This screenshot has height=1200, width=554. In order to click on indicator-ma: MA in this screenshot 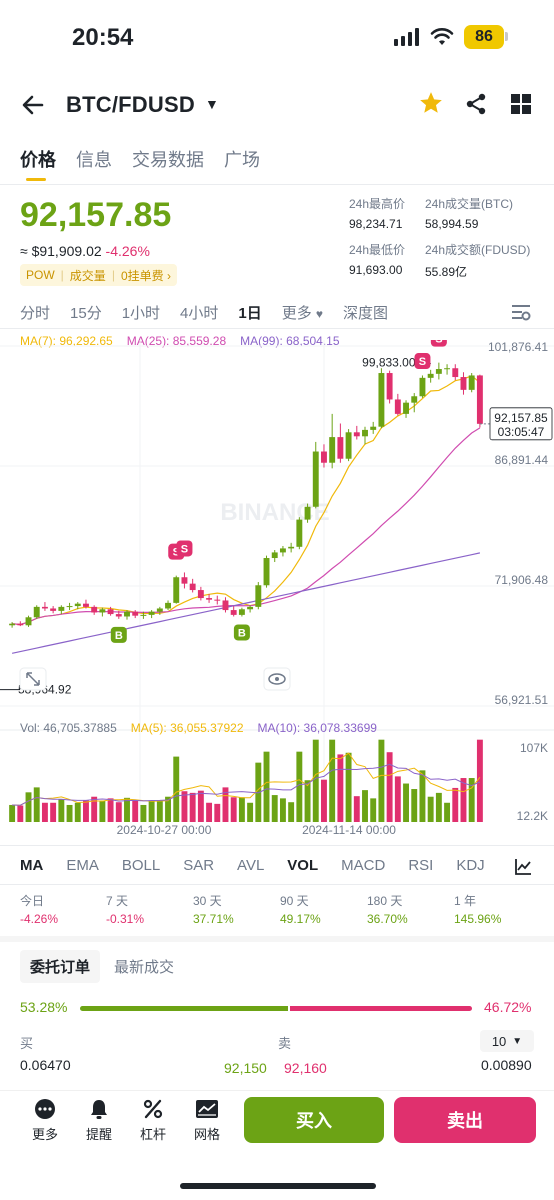, I will do `click(32, 865)`.